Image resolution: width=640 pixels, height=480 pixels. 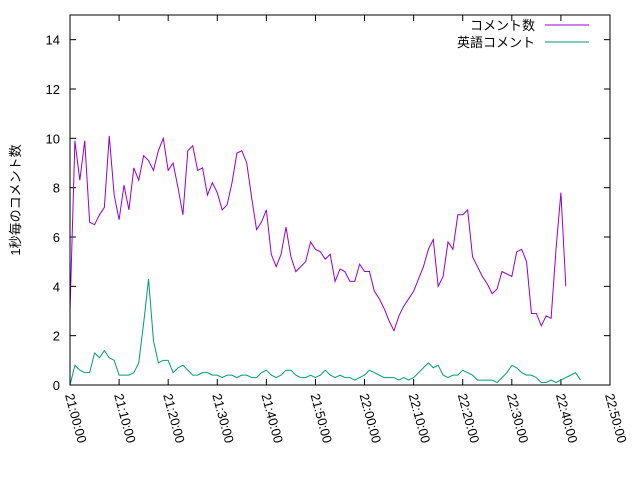 I want to click on x-tick-label: 21:20:00, so click(x=174, y=418).